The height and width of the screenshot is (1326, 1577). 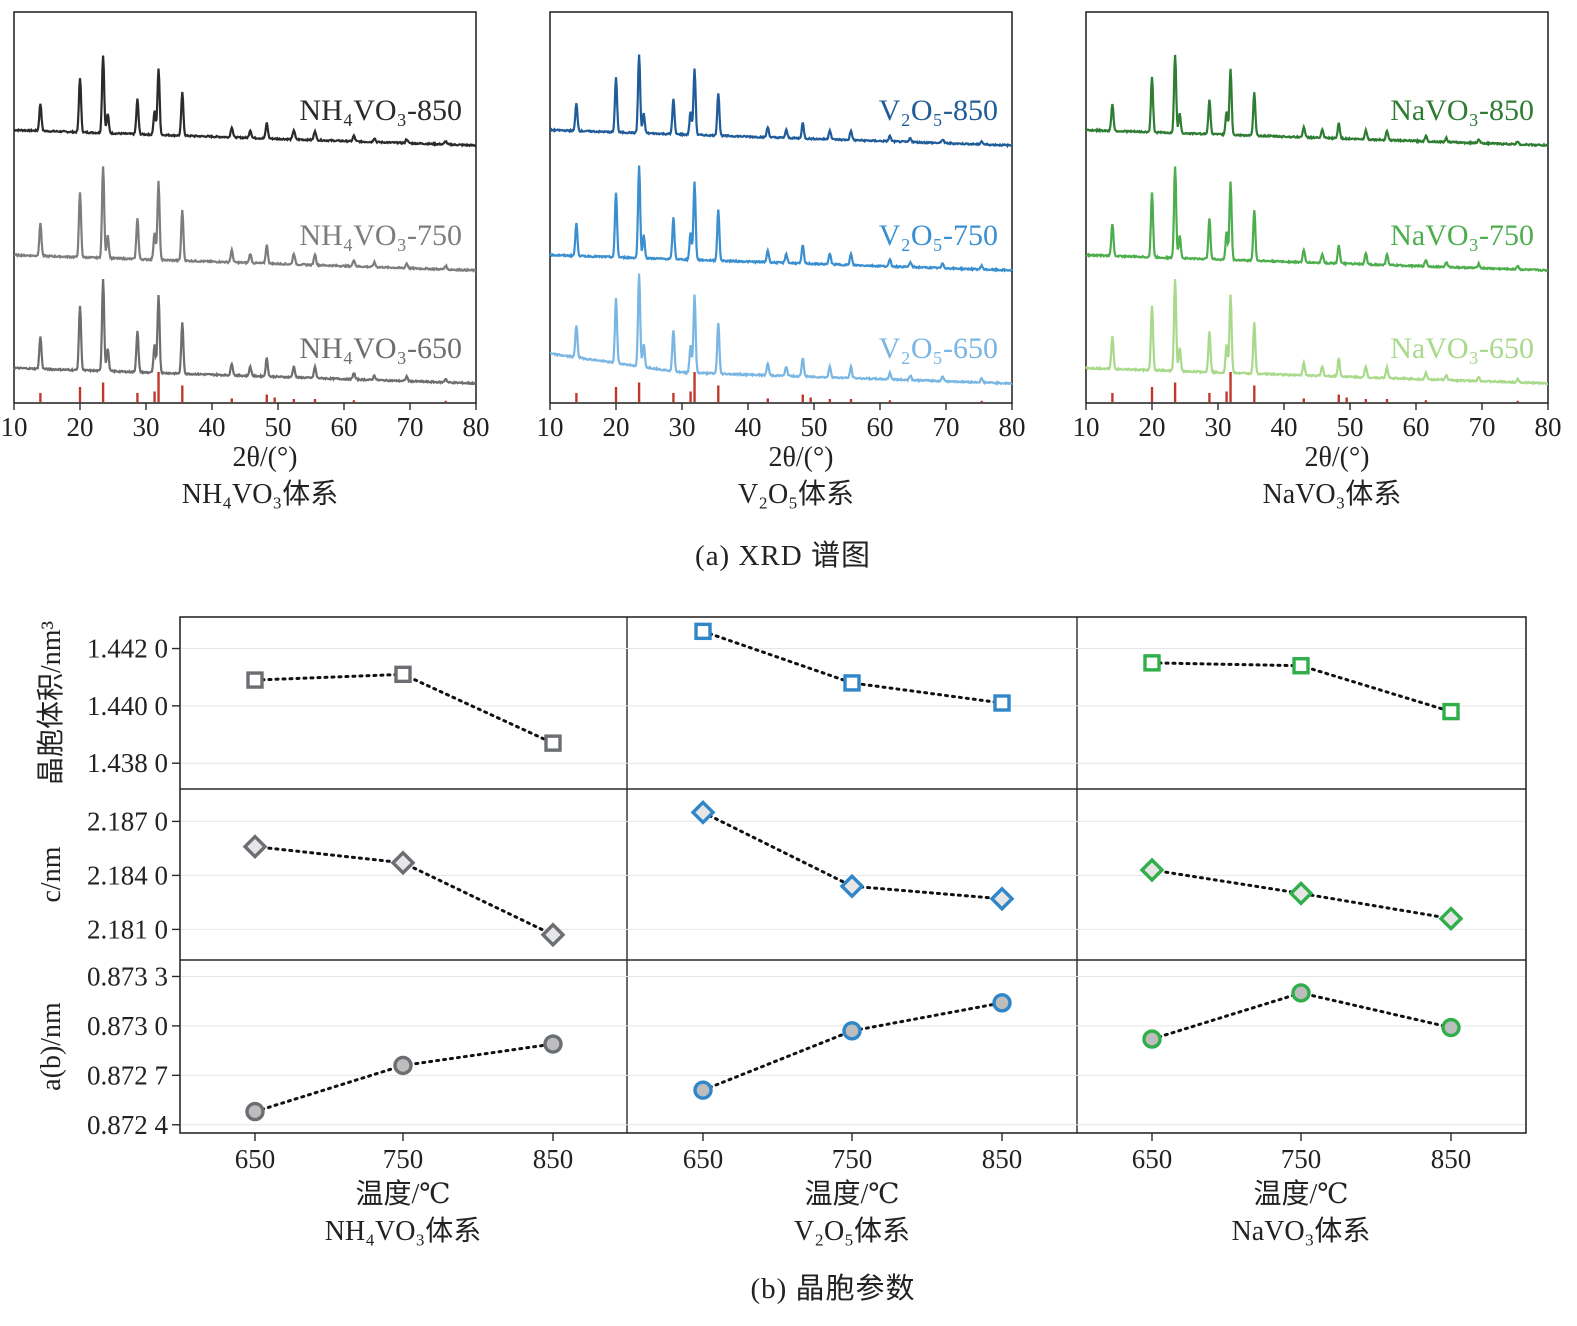 I want to click on xrd-series-label: NaVO₃-650, so click(x=1462, y=348).